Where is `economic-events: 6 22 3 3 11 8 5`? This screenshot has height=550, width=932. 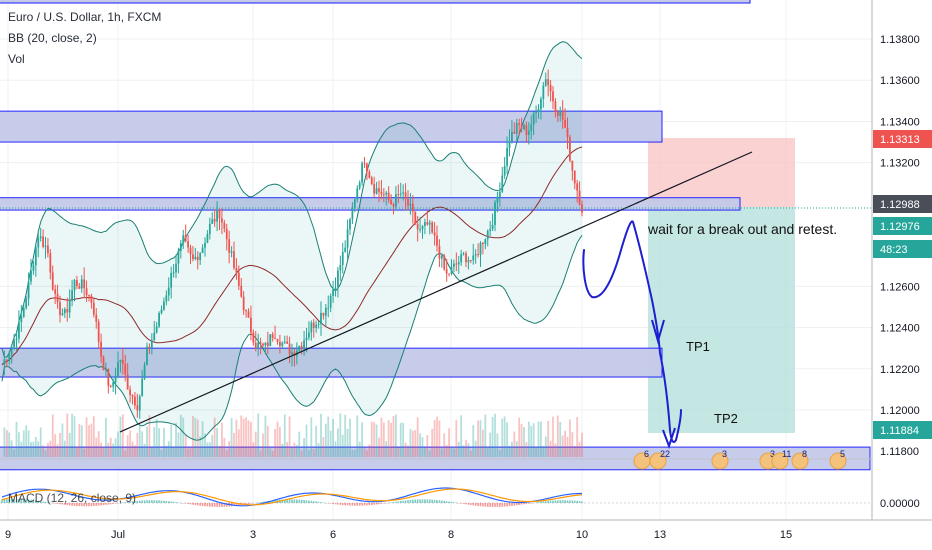
economic-events: 6 22 3 3 11 8 5 is located at coordinates (740, 459).